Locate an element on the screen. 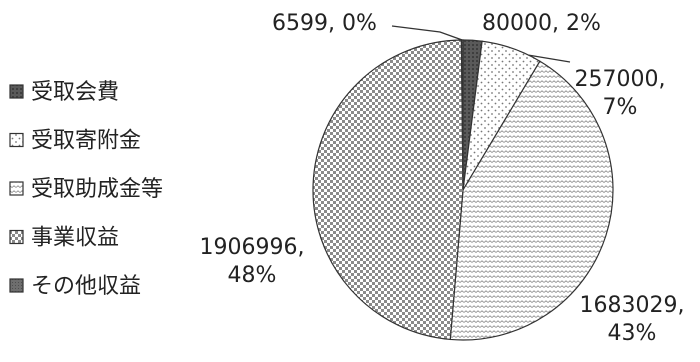 The width and height of the screenshot is (700, 362). legend-item-grants: 受取助成金等 is located at coordinates (86, 189).